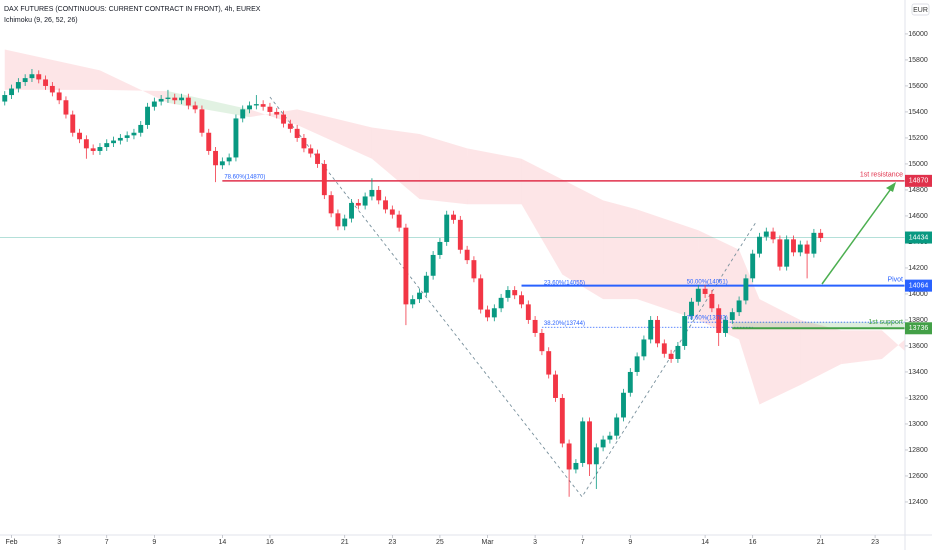 Image resolution: width=932 pixels, height=550 pixels. I want to click on price-tag-label: 14870, so click(919, 181).